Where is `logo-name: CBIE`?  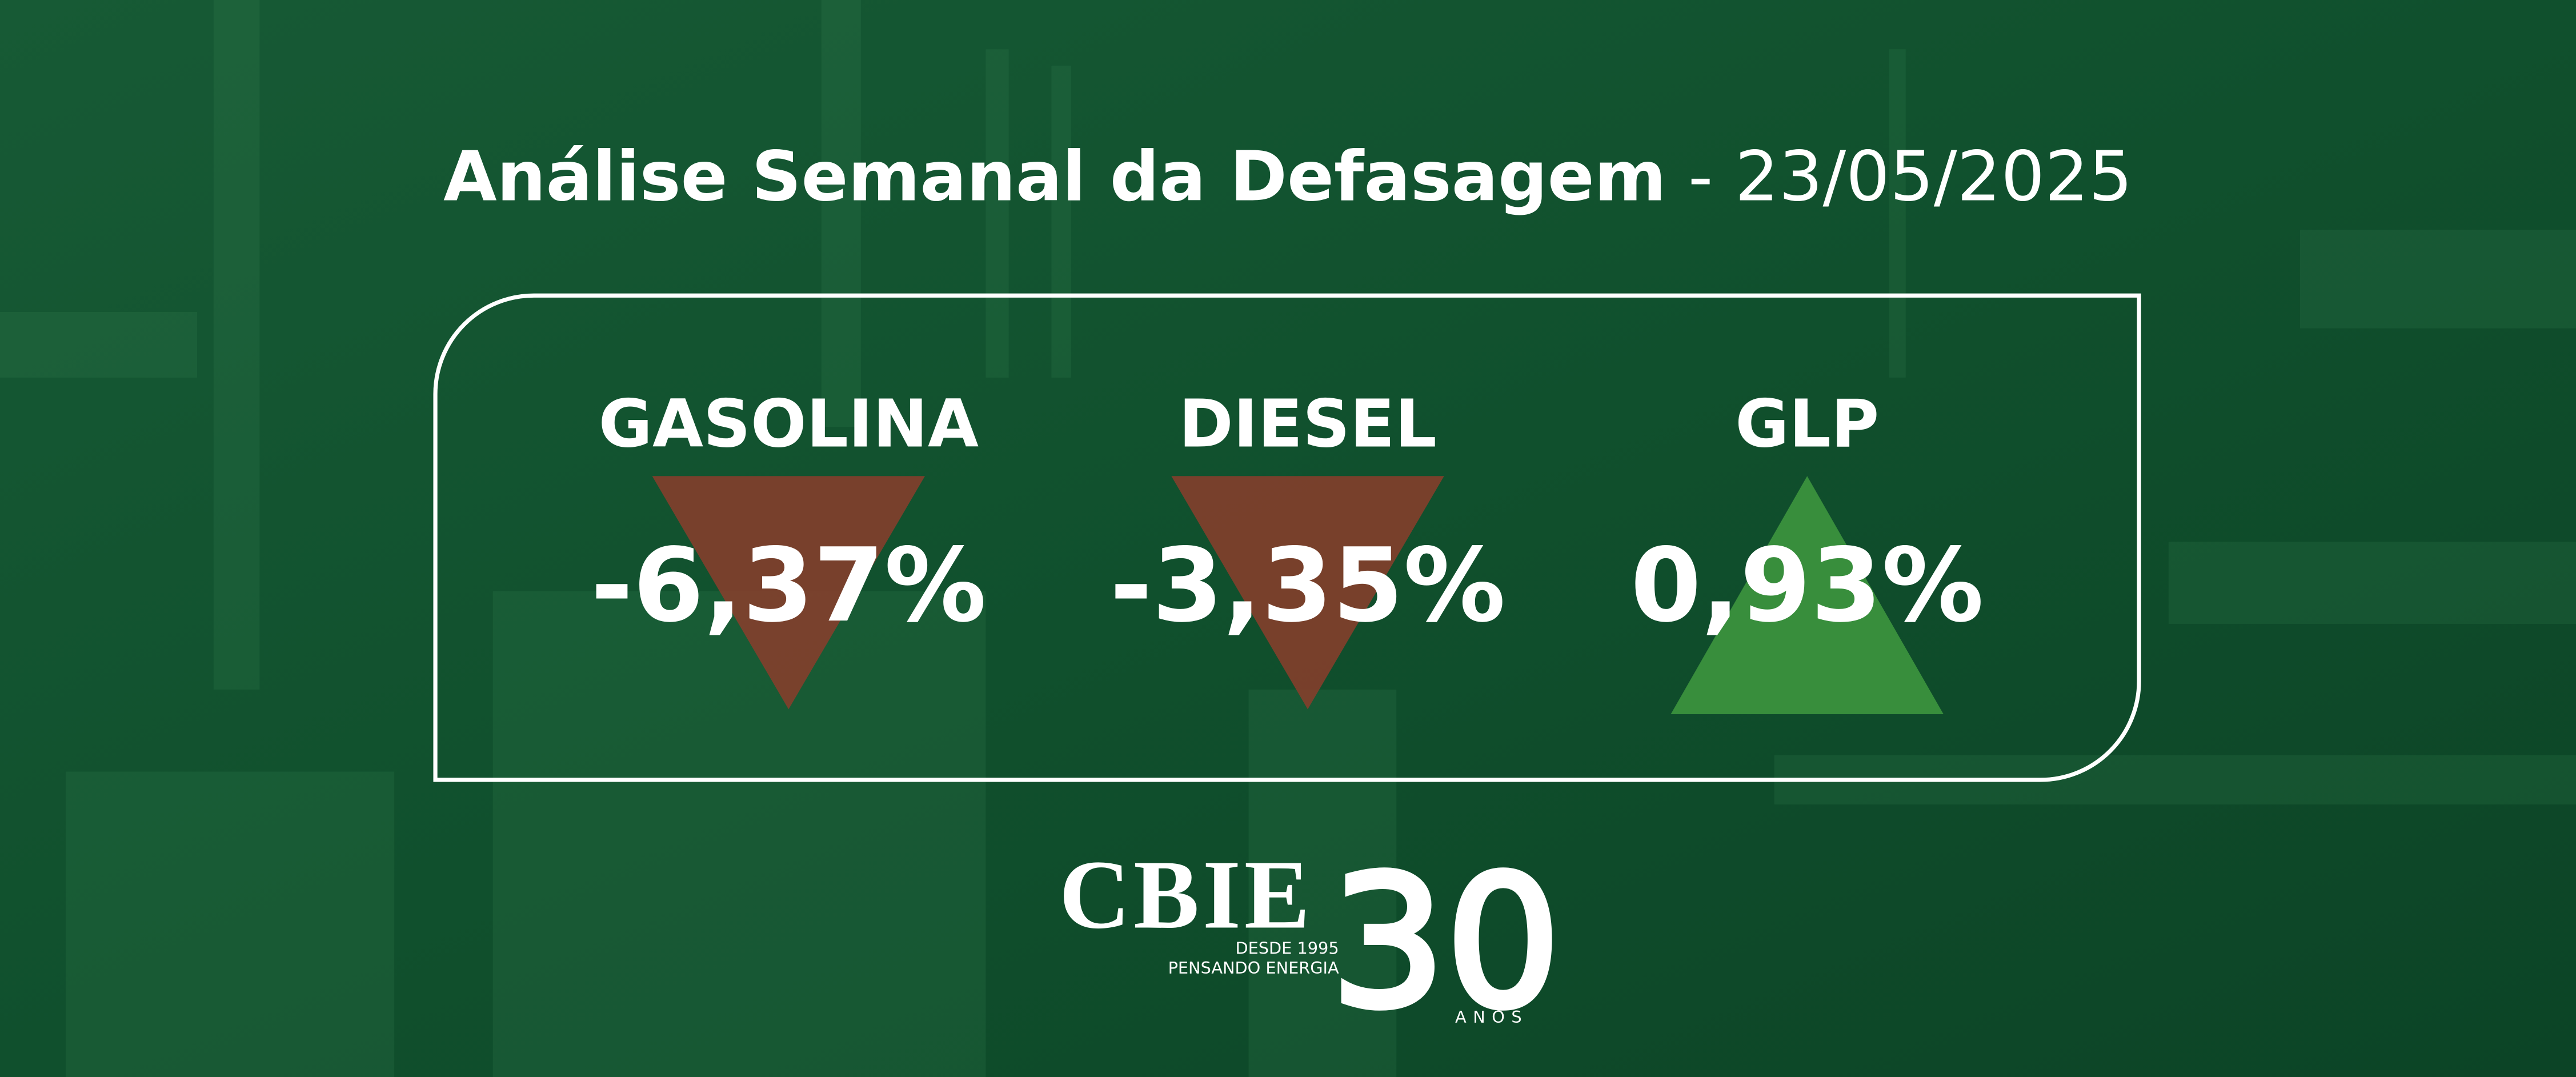 logo-name: CBIE is located at coordinates (1186, 895).